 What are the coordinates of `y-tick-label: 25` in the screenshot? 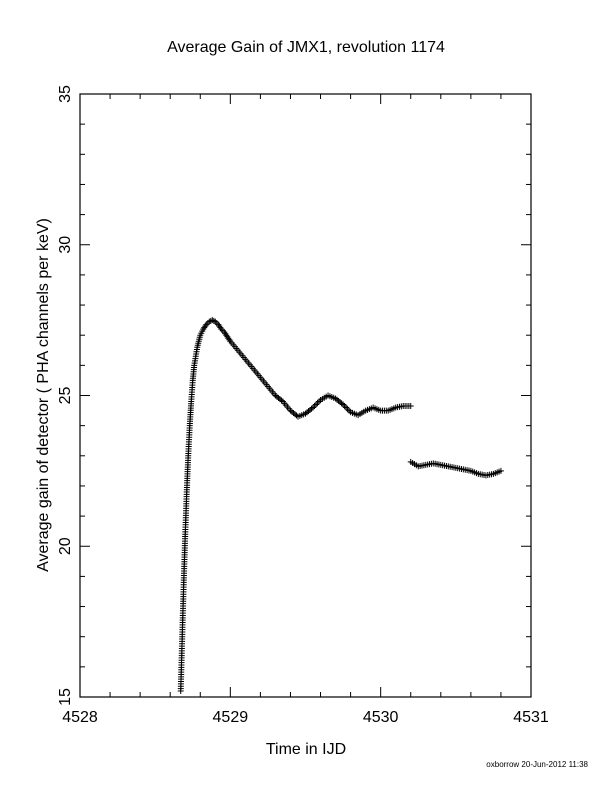 It's located at (65, 396).